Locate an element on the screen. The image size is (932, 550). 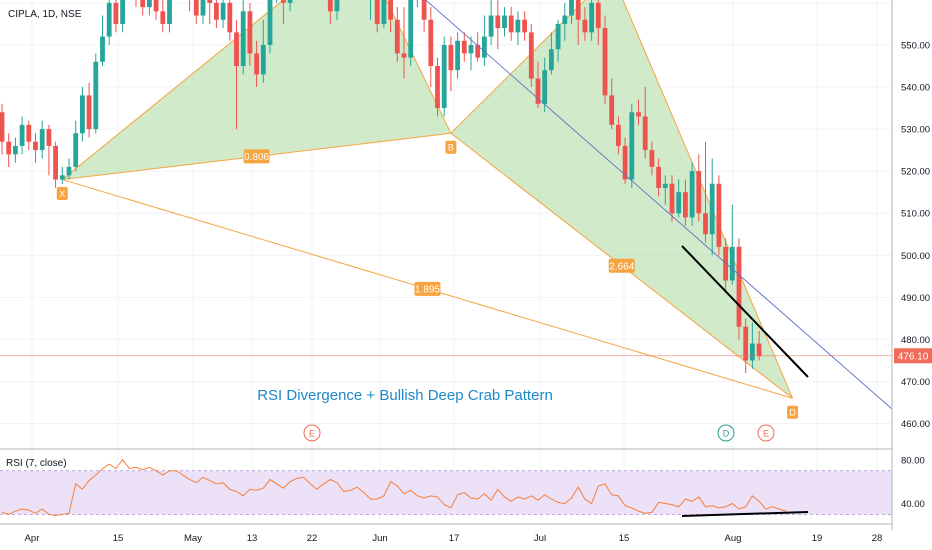
event-marker: D is located at coordinates (726, 433).